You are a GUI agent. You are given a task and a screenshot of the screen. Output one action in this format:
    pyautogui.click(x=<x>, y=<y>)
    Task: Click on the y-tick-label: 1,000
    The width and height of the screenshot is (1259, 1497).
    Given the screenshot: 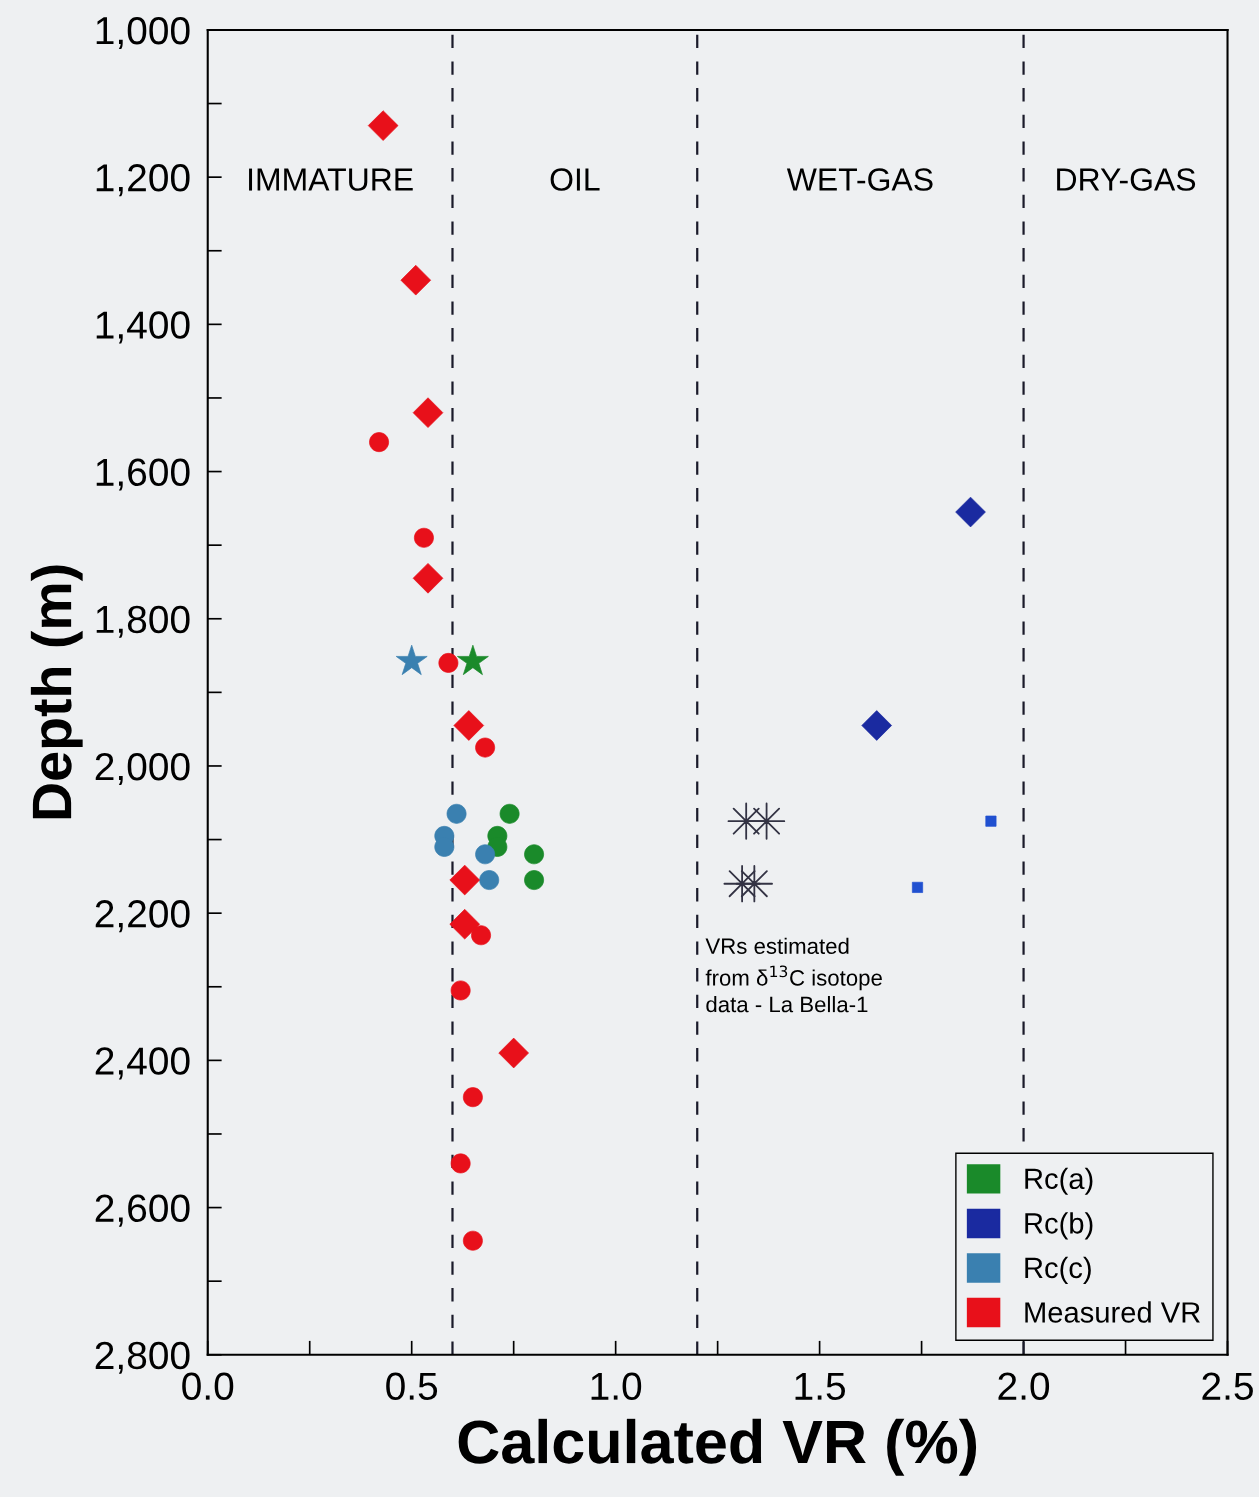 What is the action you would take?
    pyautogui.click(x=143, y=33)
    